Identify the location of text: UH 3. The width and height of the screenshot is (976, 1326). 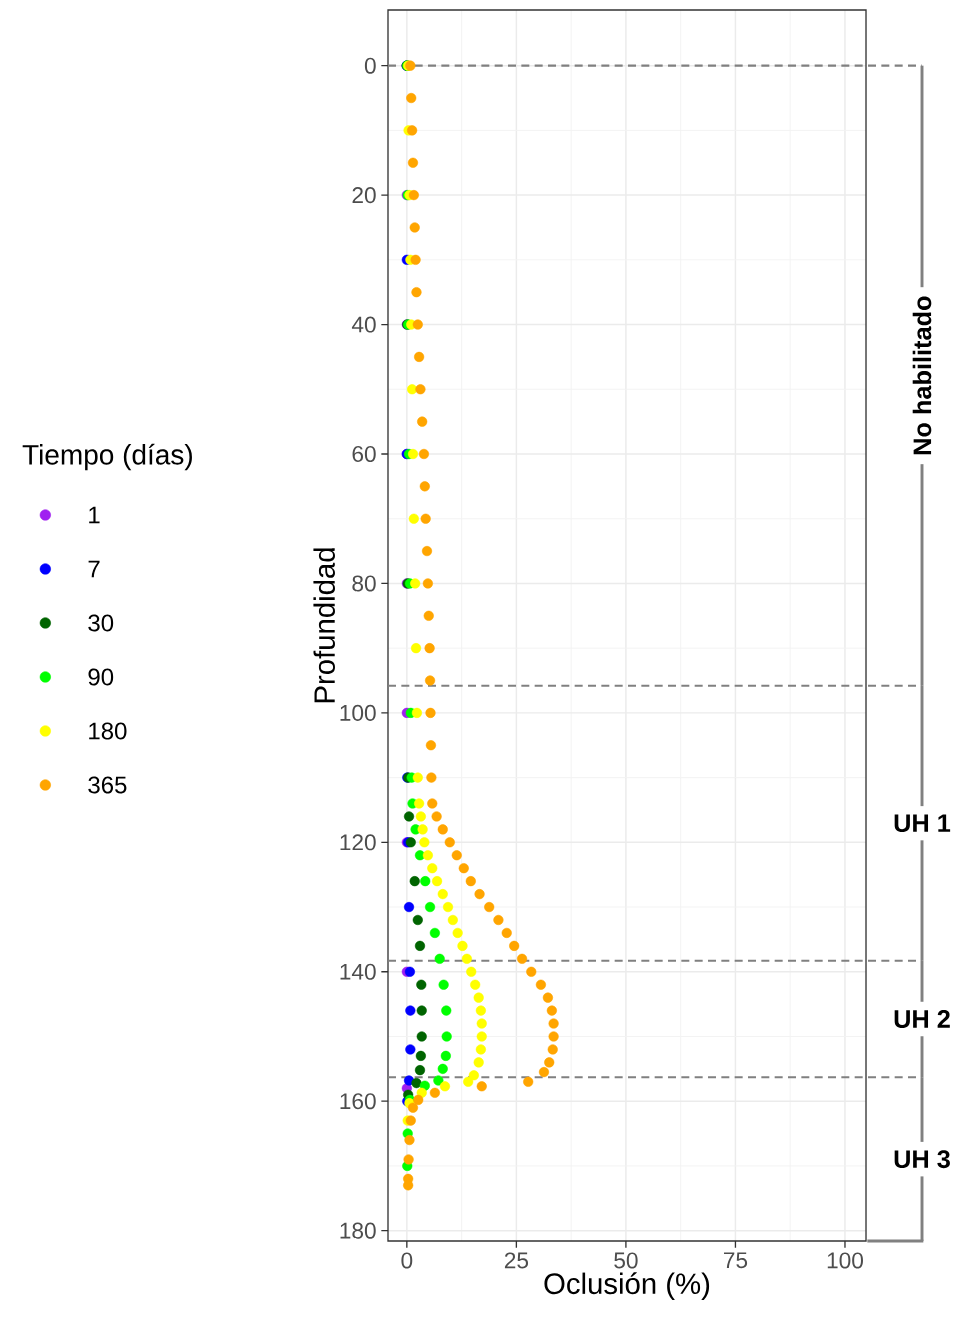
(922, 1159).